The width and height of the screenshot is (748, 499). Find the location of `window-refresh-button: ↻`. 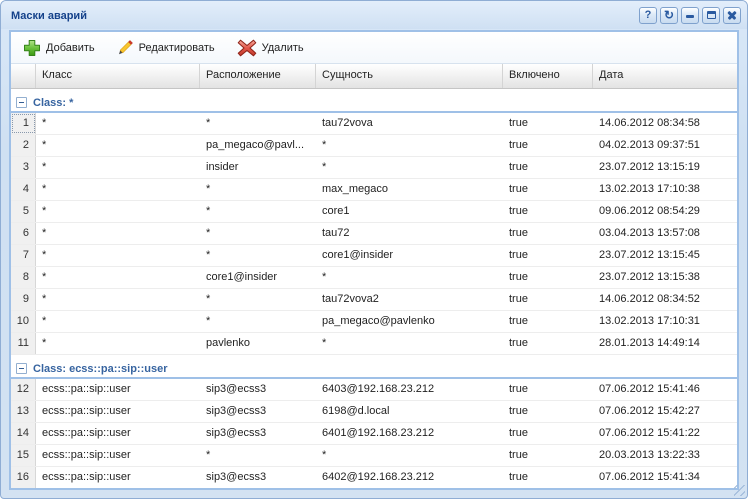

window-refresh-button: ↻ is located at coordinates (669, 15).